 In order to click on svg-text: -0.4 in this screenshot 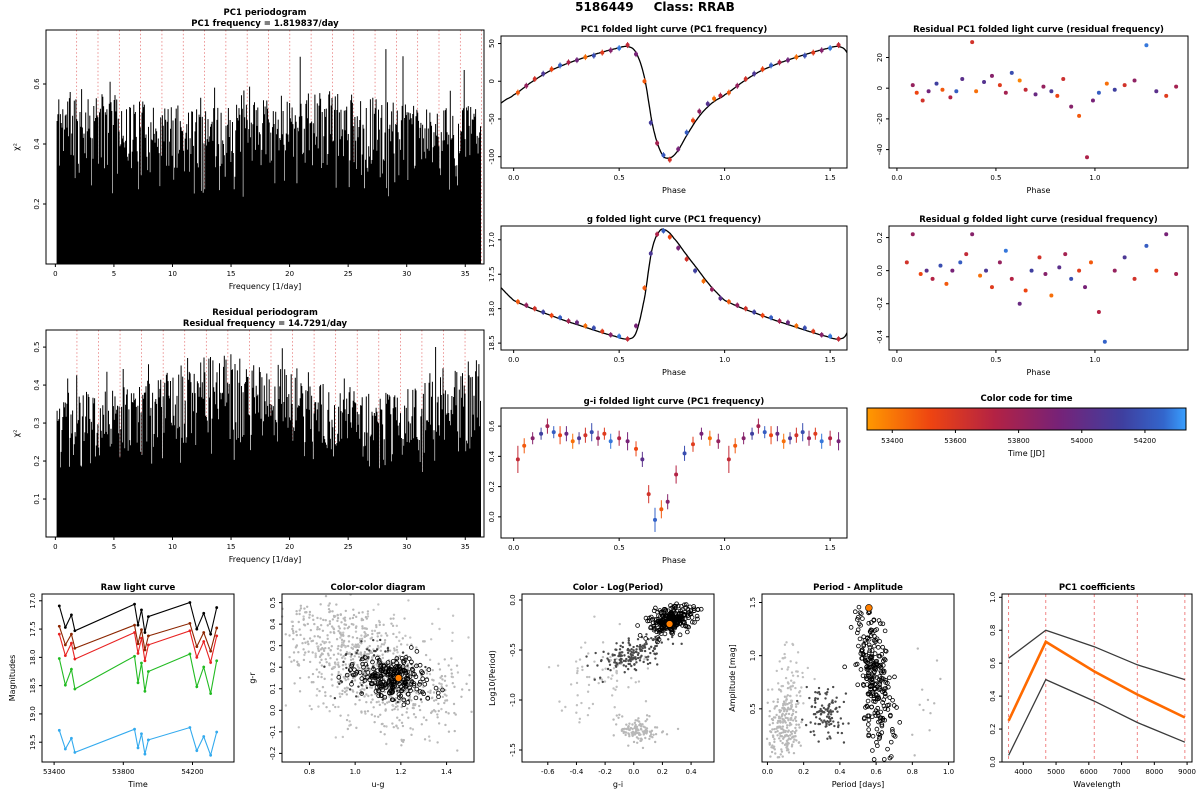, I will do `click(577, 772)`.